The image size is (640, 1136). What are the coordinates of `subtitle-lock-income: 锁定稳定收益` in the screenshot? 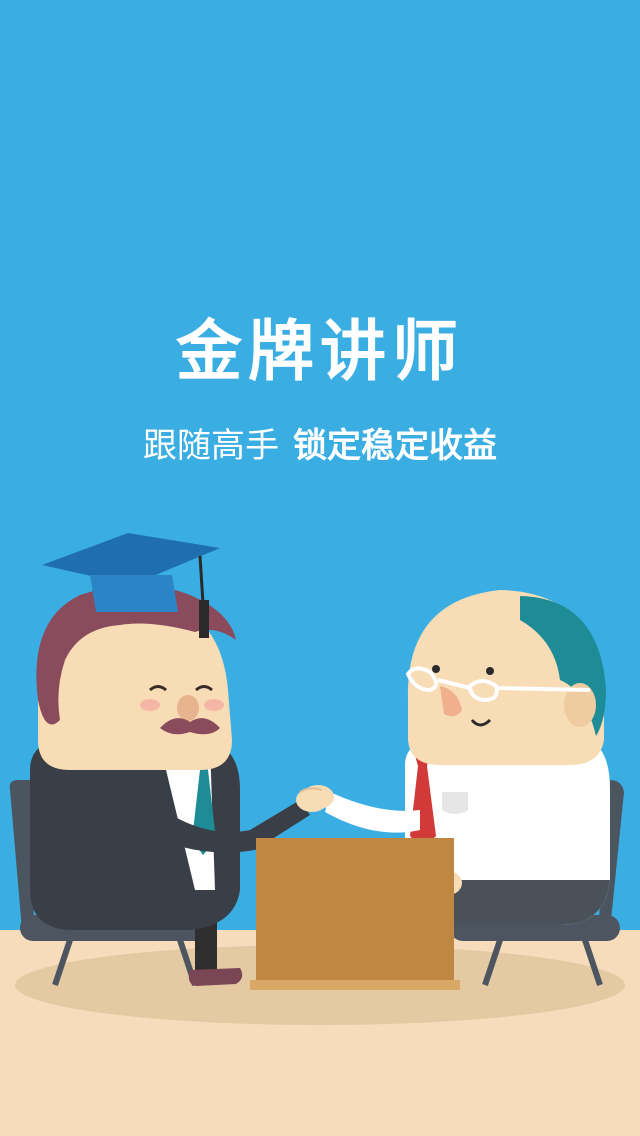 It's located at (395, 446).